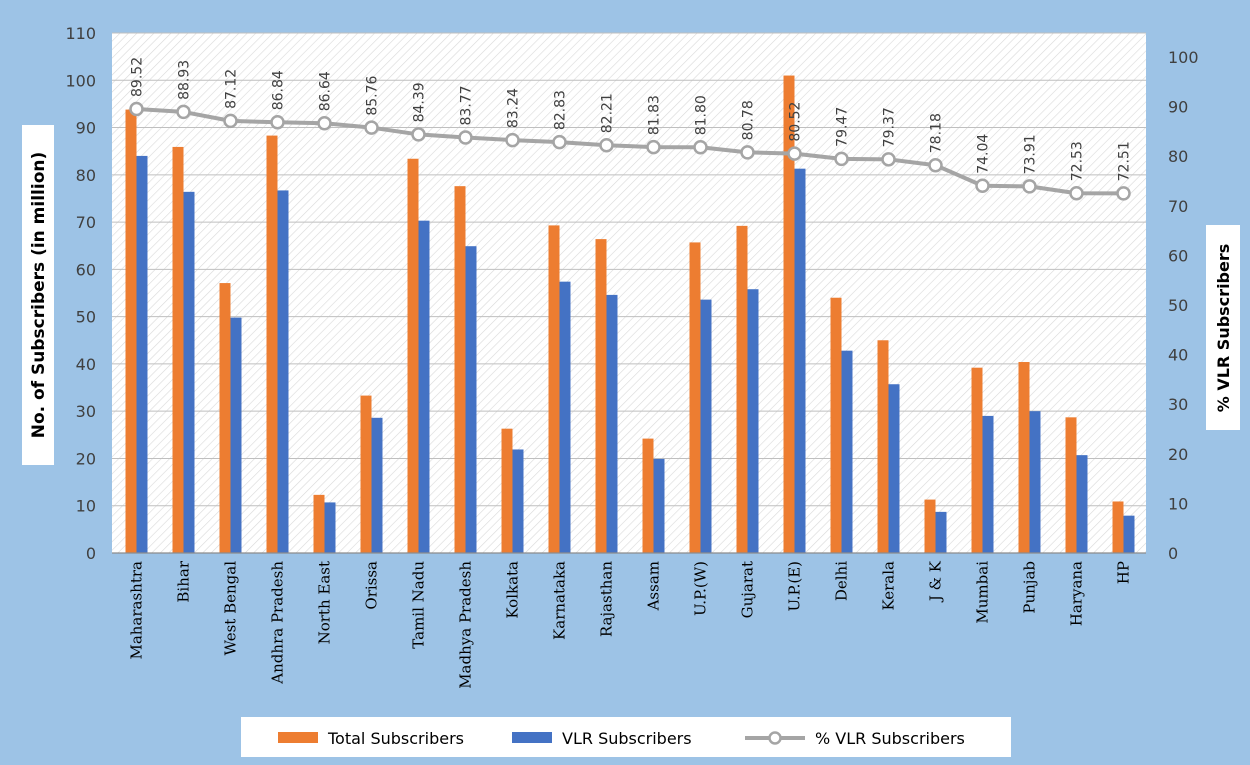 The width and height of the screenshot is (1250, 765). Describe the element at coordinates (86, 175) in the screenshot. I see `y-tick-label: 80` at that location.